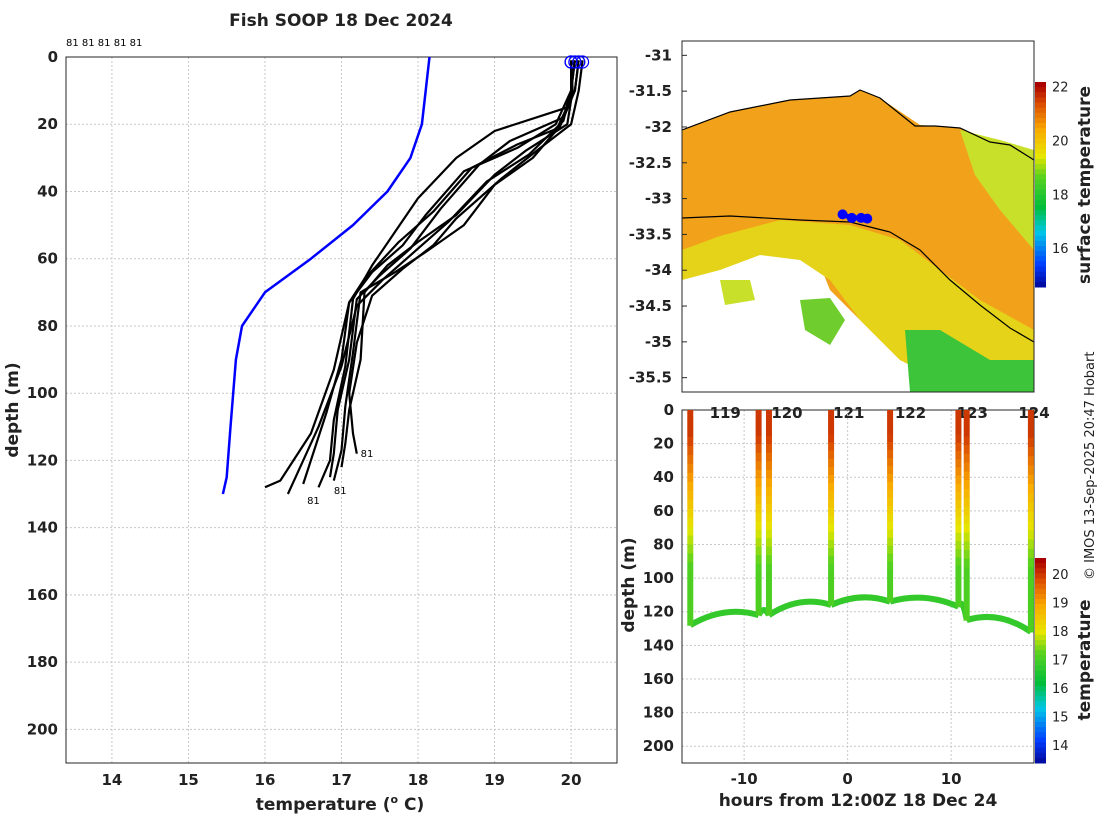 This screenshot has height=820, width=1100. Describe the element at coordinates (663, 511) in the screenshot. I see `section-y-tick-label: 60` at that location.